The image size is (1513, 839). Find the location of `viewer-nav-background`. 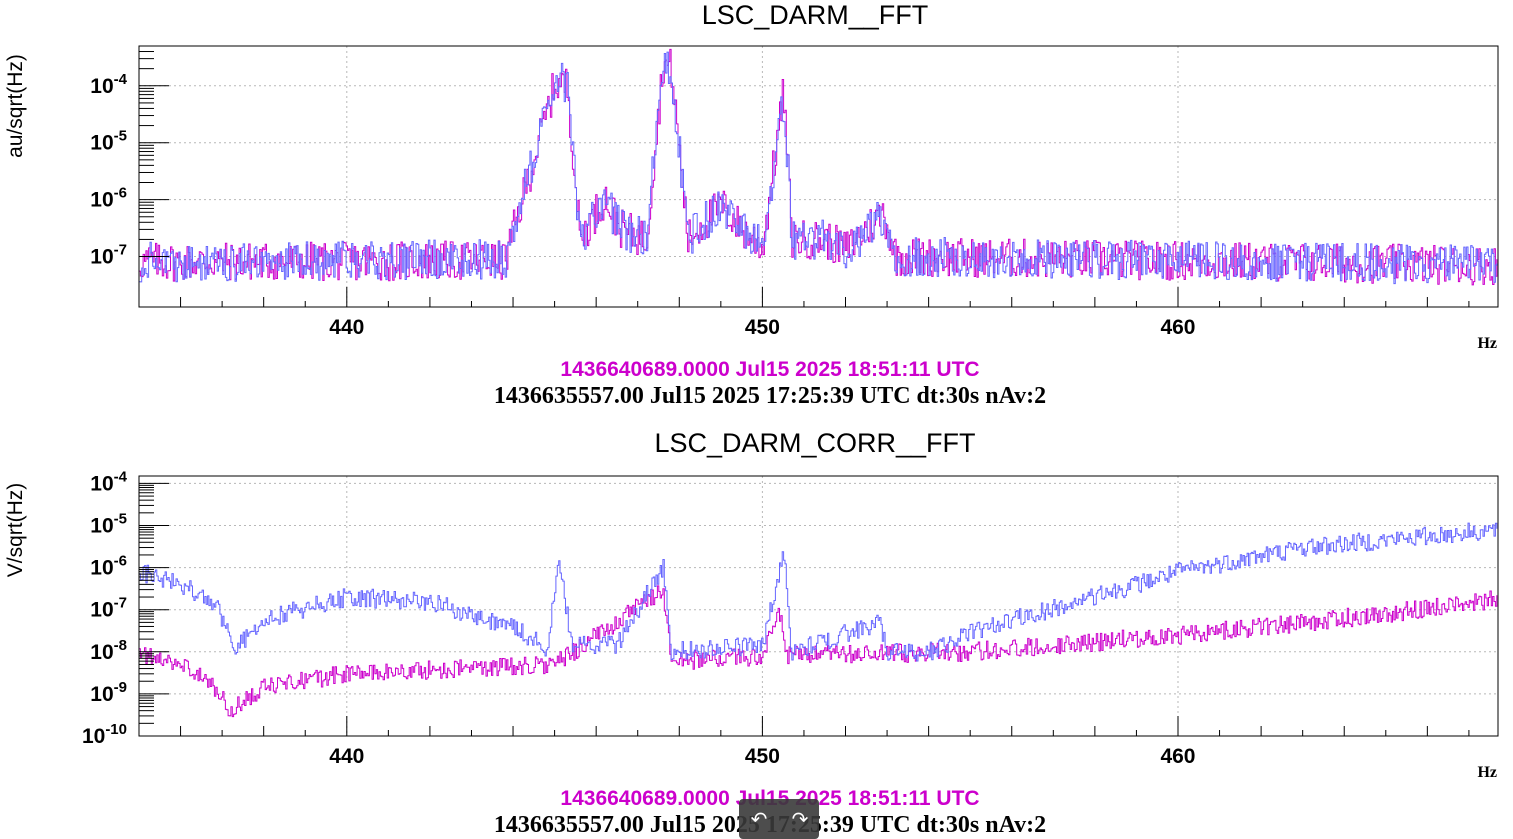

viewer-nav-background is located at coordinates (779, 819).